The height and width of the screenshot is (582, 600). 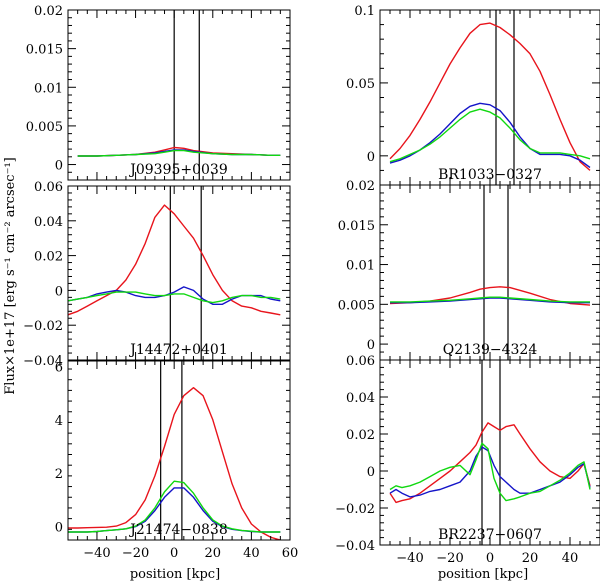 I want to click on y-tick-label: 0.05, so click(x=360, y=84).